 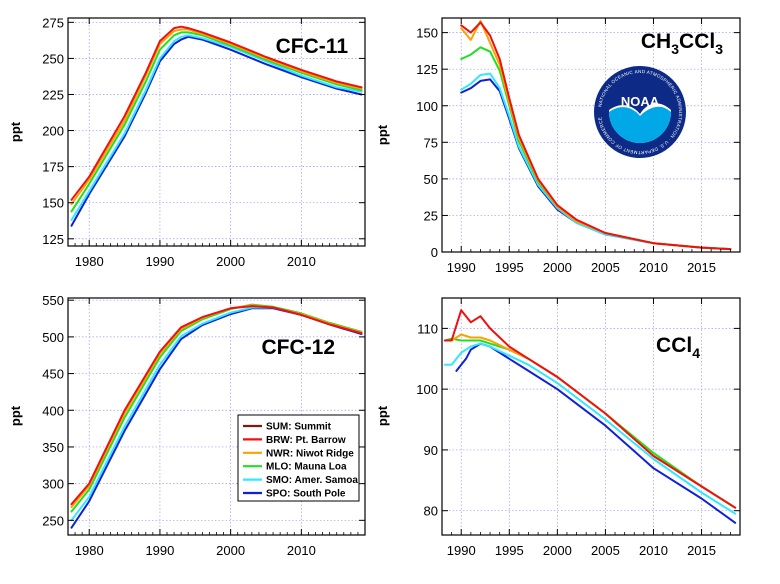 I want to click on legend-label-smo: SMO: Amer. Samoa, so click(x=312, y=480).